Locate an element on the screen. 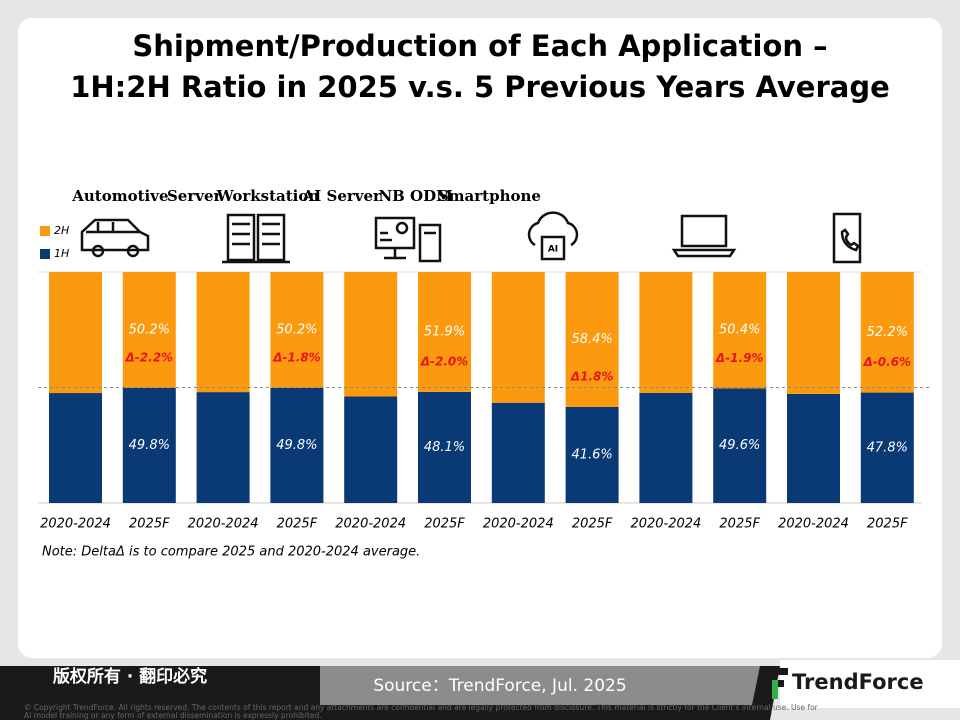 The height and width of the screenshot is (720, 960). value-label: 51.9% is located at coordinates (444, 331).